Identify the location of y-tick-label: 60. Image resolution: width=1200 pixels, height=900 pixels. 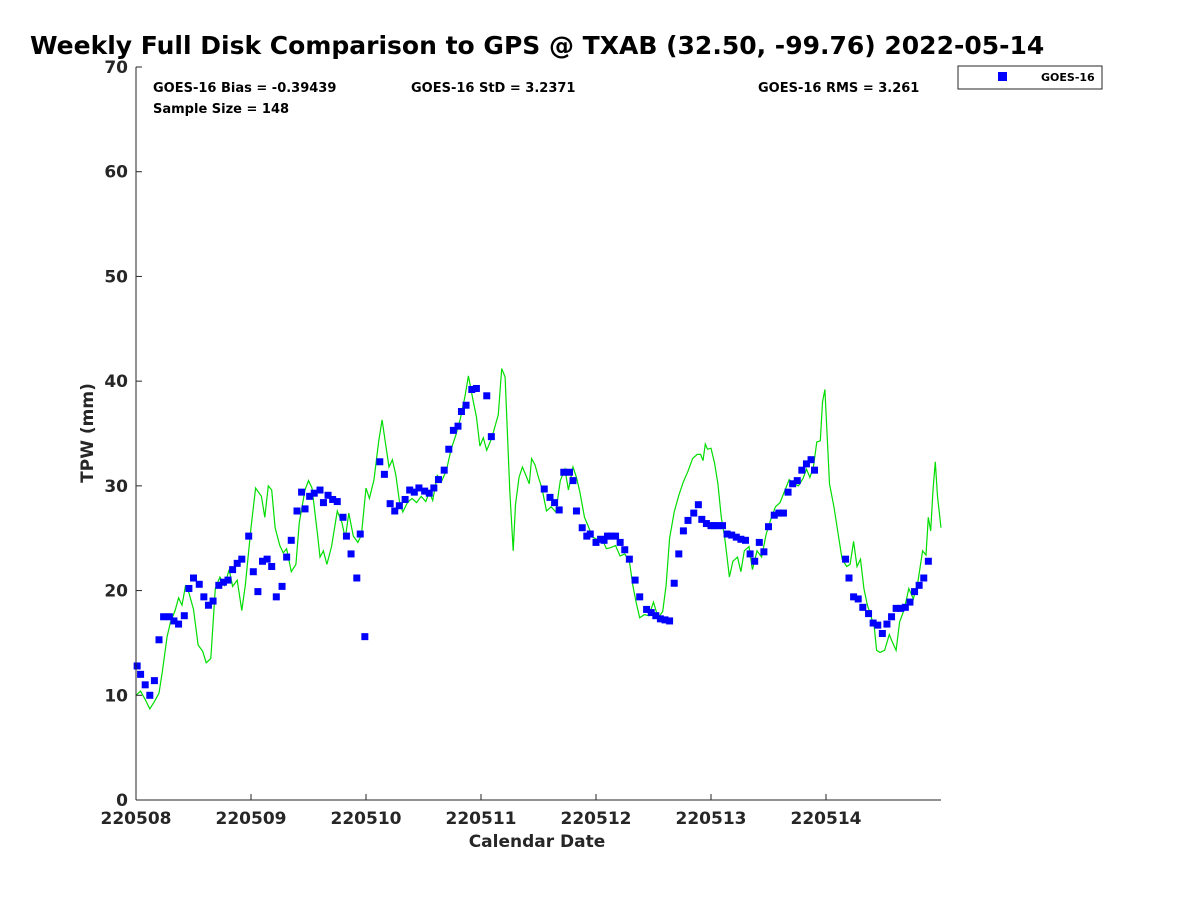
(116, 173).